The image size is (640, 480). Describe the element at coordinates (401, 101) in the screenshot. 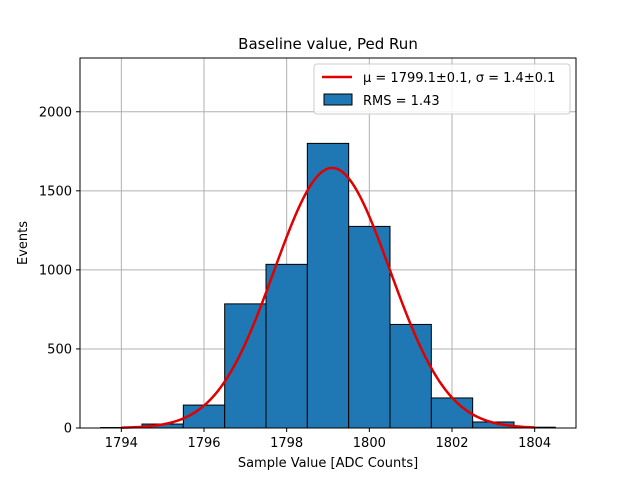

I see `legend-histogram-label: RMS = 1.43` at that location.